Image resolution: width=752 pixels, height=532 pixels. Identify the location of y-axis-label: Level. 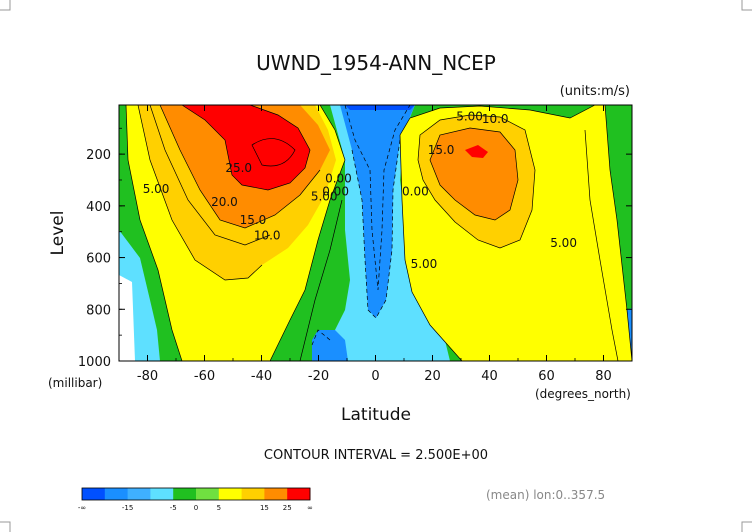
(58, 233).